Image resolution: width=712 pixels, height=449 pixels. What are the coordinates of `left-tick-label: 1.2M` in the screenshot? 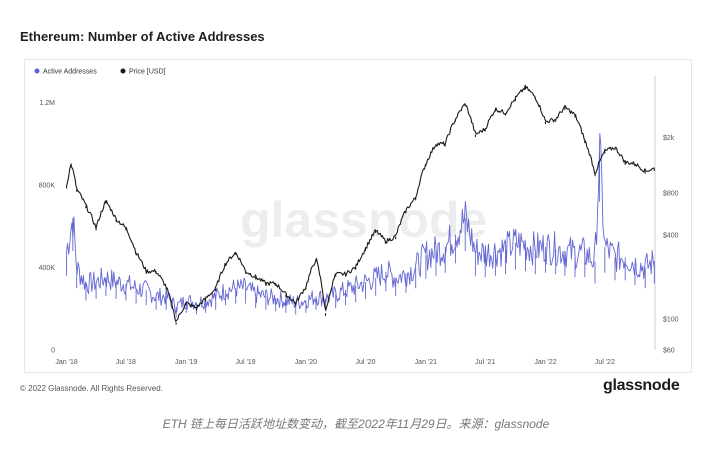 It's located at (47, 103).